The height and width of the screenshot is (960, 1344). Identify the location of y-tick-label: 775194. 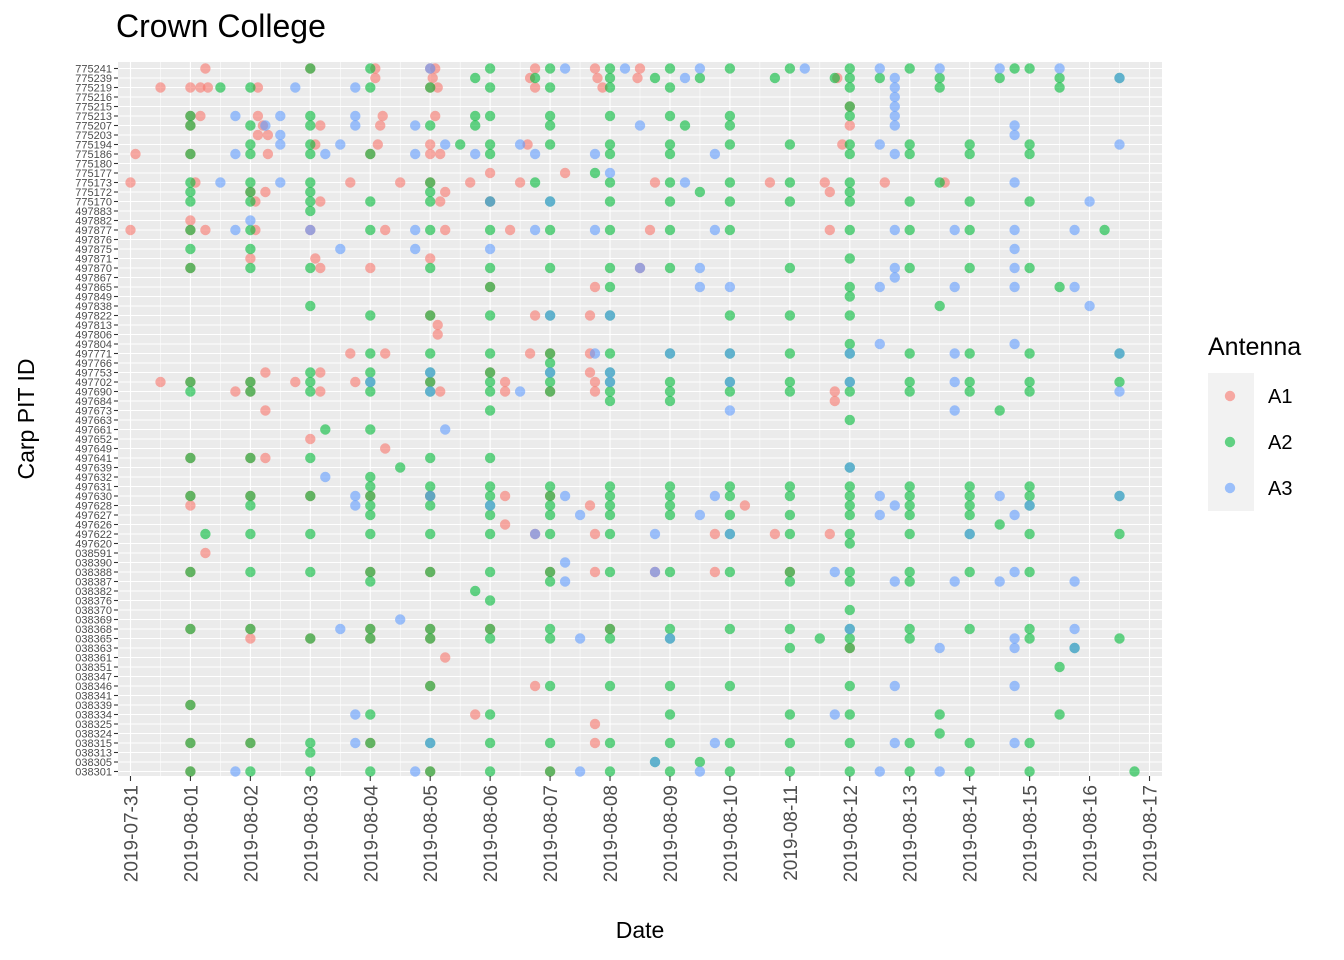
(93, 146).